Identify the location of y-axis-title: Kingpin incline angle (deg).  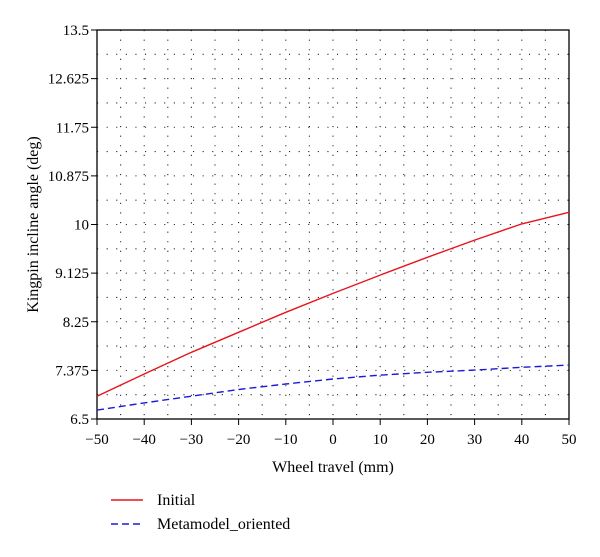
(33, 224).